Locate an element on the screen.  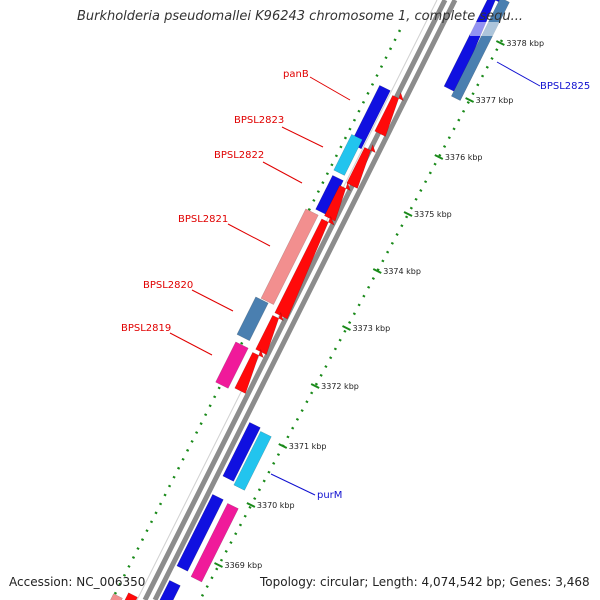
tick-label-2: 3377 kbp is located at coordinates (495, 100).